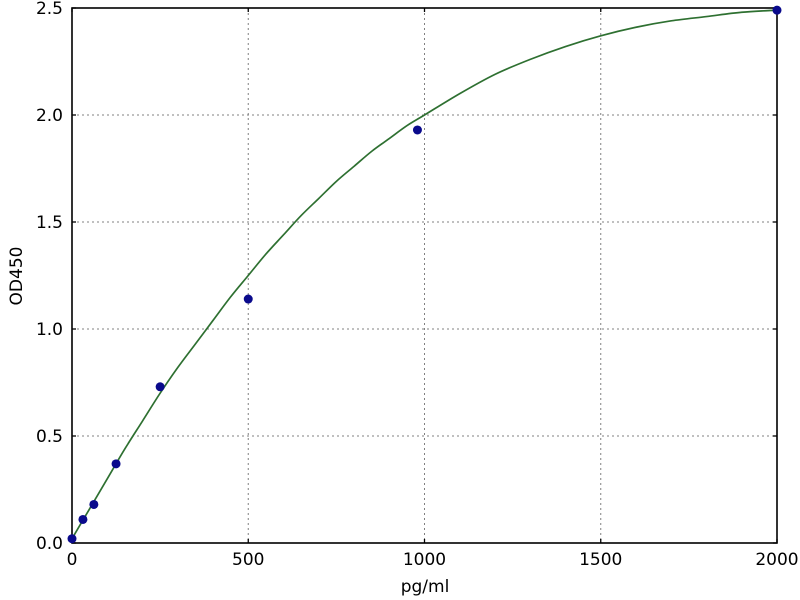 The image size is (800, 600). What do you see at coordinates (49, 116) in the screenshot?
I see `y-tick-label: 2.0` at bounding box center [49, 116].